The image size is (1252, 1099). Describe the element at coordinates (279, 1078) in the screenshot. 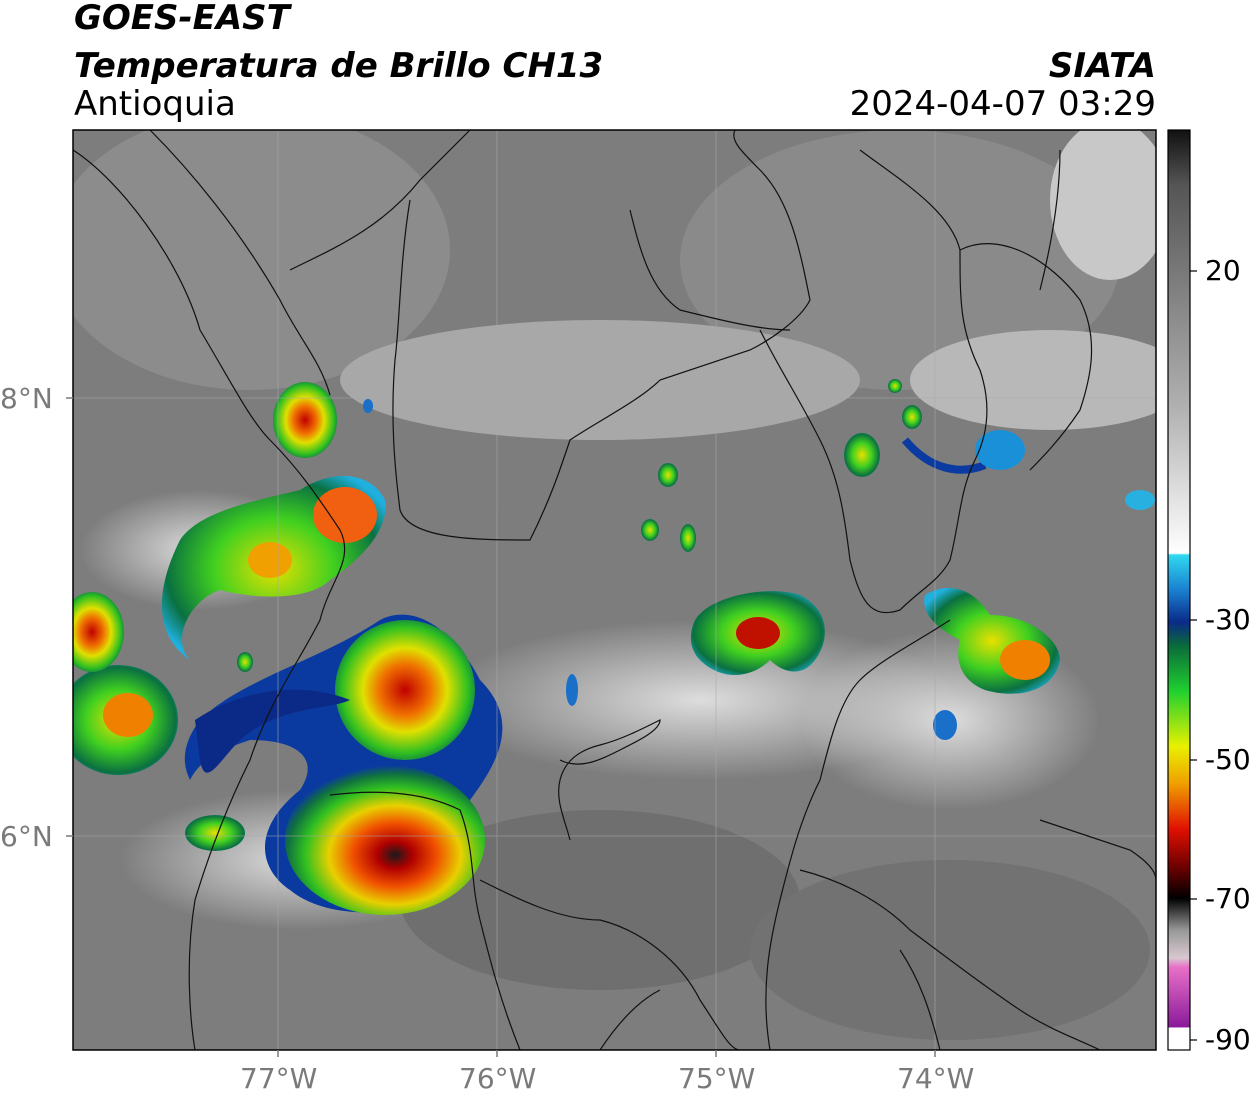

I see `lon-tick-label: 77°W` at that location.